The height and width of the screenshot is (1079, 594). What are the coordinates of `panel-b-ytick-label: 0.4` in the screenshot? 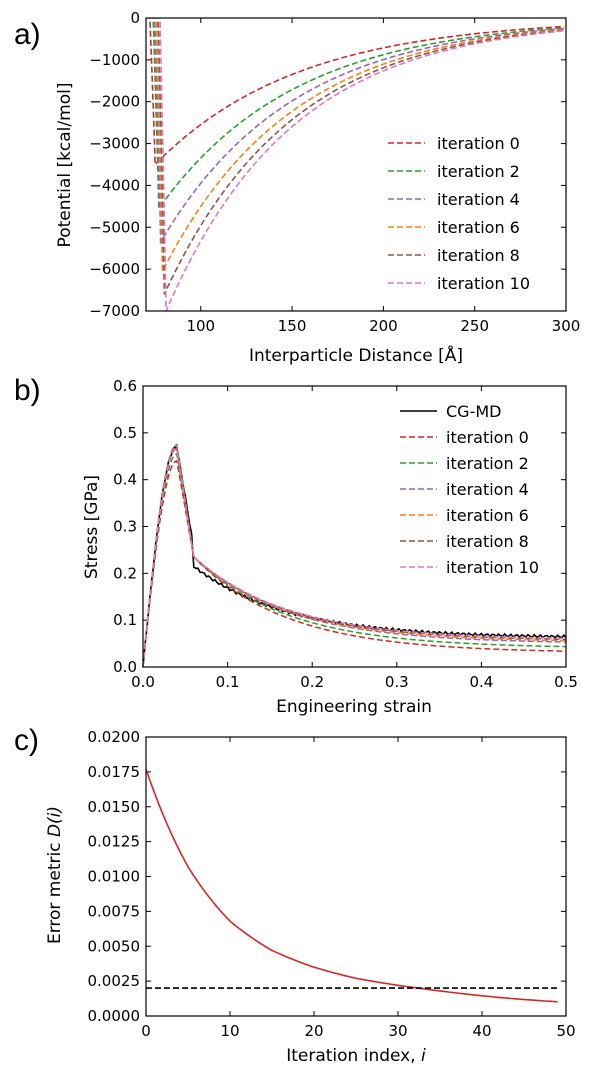 It's located at (125, 480).